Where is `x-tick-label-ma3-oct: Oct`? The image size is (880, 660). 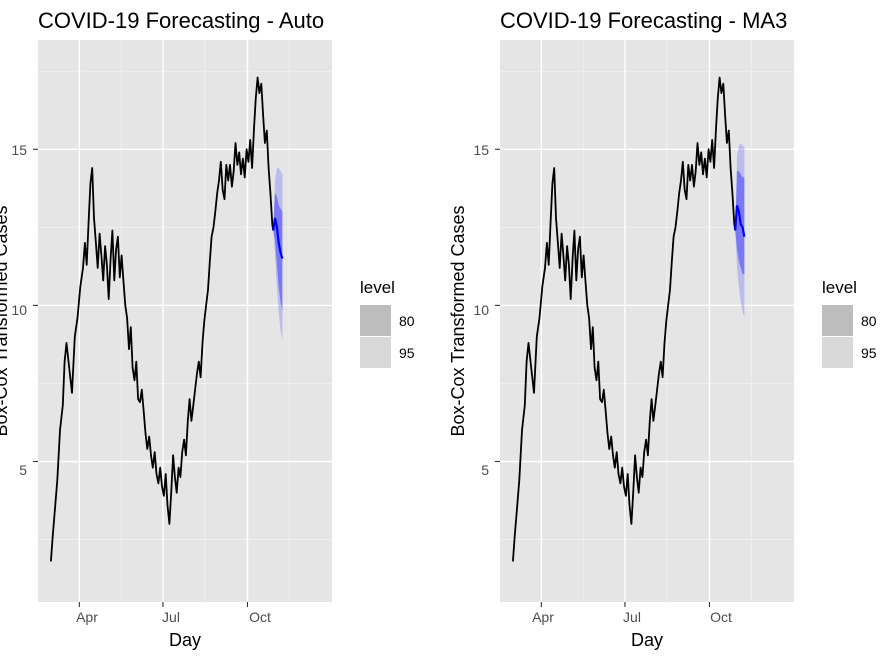 x-tick-label-ma3-oct: Oct is located at coordinates (721, 617).